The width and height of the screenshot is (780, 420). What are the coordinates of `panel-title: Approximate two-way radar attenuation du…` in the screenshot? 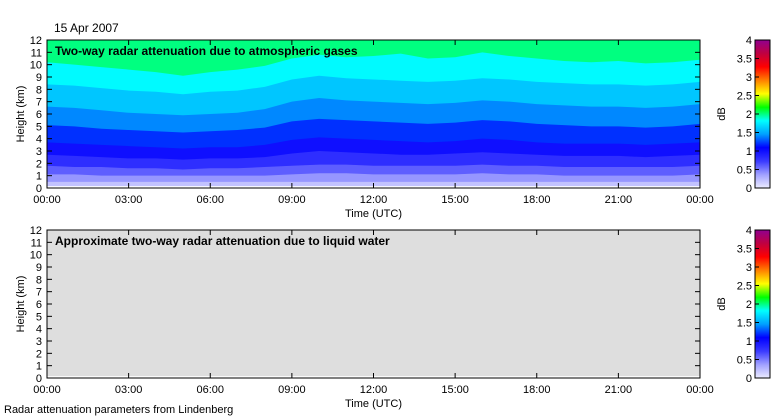 It's located at (222, 241).